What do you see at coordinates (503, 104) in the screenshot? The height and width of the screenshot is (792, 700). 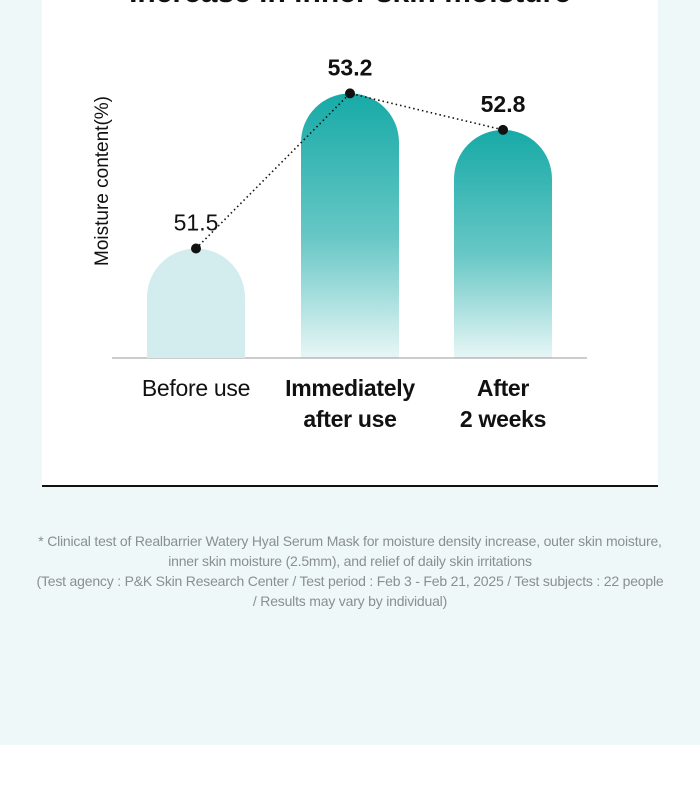 I see `value-label: 52.8` at bounding box center [503, 104].